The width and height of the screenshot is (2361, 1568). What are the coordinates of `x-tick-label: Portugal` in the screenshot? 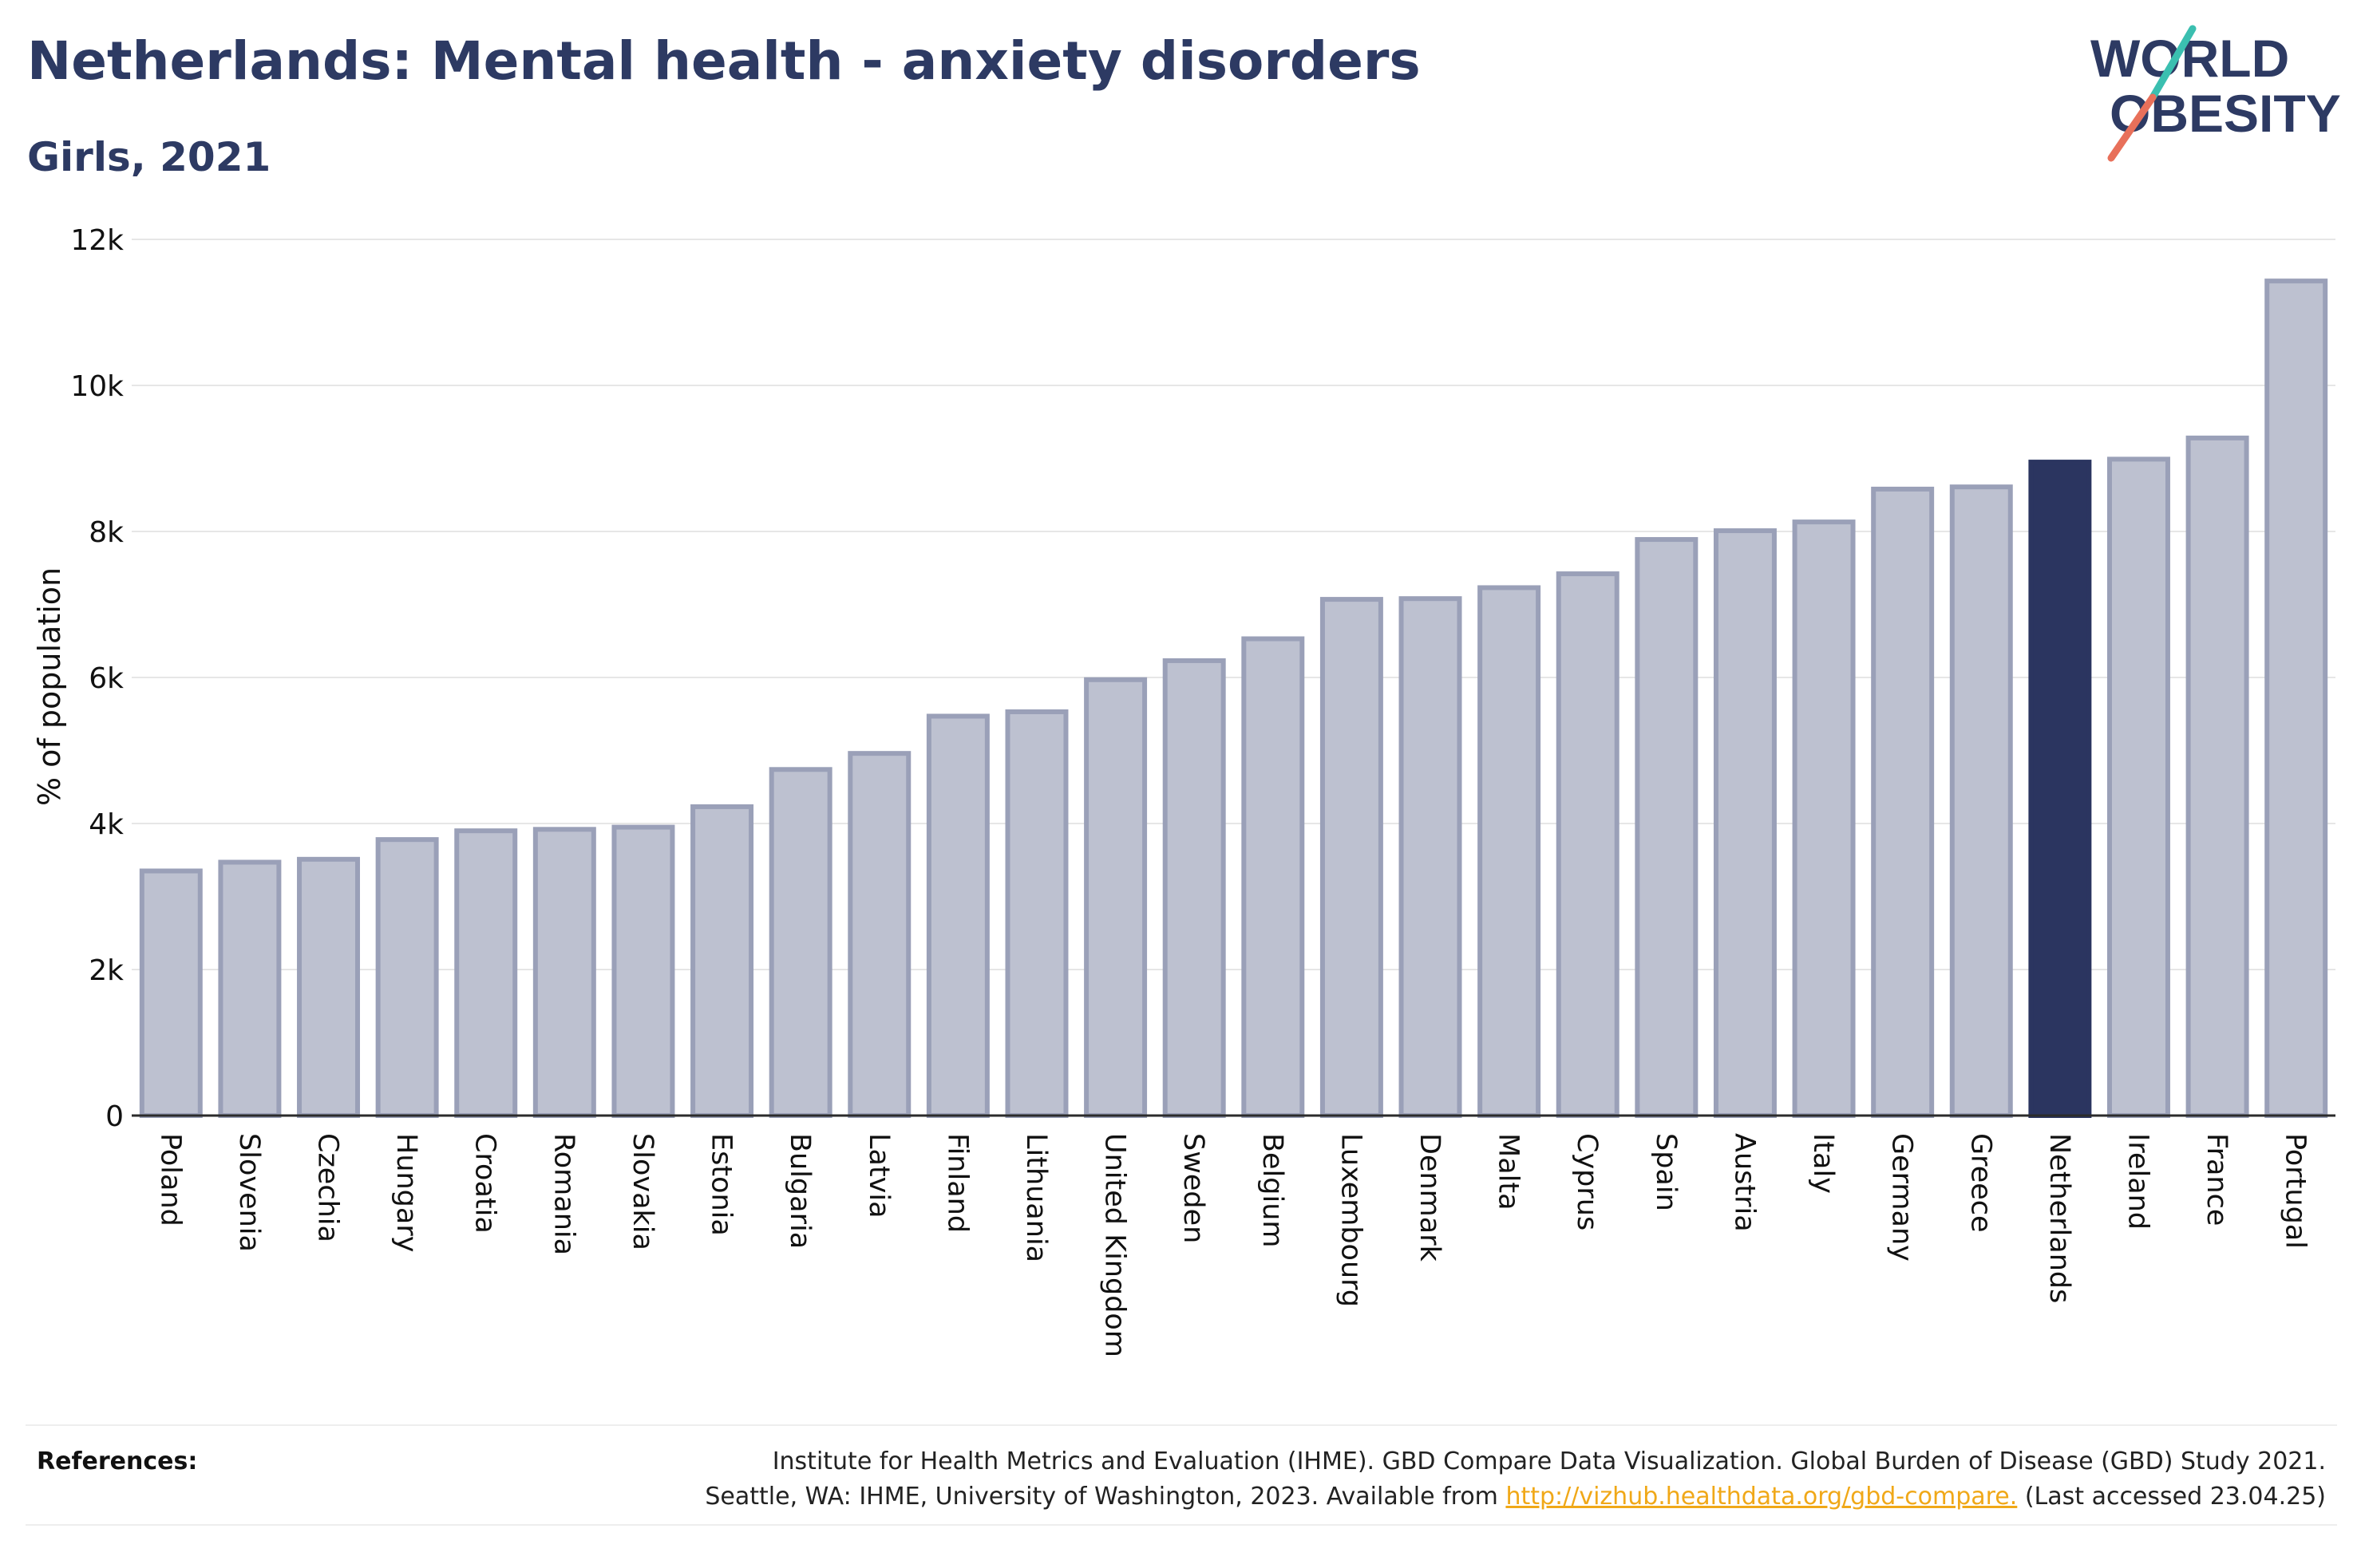 It's located at (2296, 1191).